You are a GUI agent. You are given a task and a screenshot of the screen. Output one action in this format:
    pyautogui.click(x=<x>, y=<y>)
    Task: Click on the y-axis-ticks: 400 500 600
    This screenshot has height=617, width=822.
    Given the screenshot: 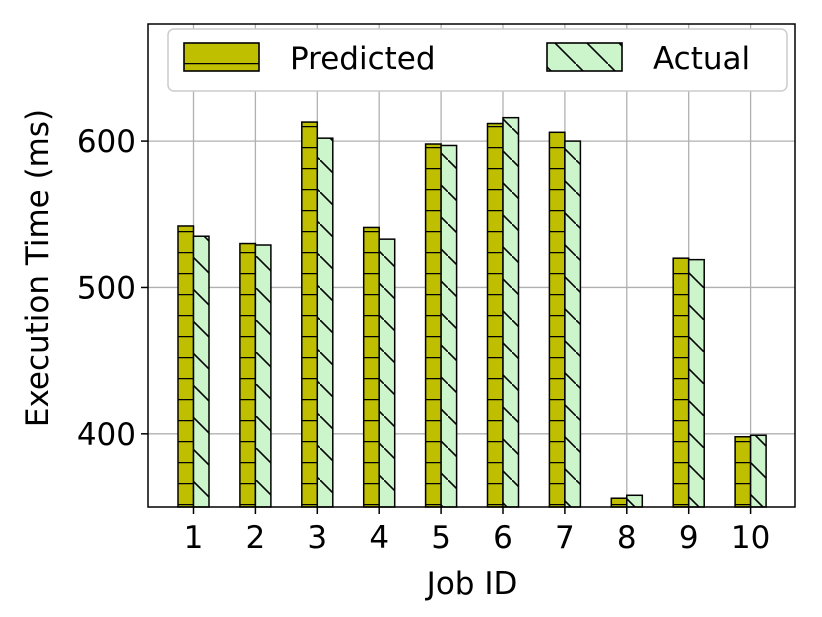 What is the action you would take?
    pyautogui.click(x=112, y=288)
    